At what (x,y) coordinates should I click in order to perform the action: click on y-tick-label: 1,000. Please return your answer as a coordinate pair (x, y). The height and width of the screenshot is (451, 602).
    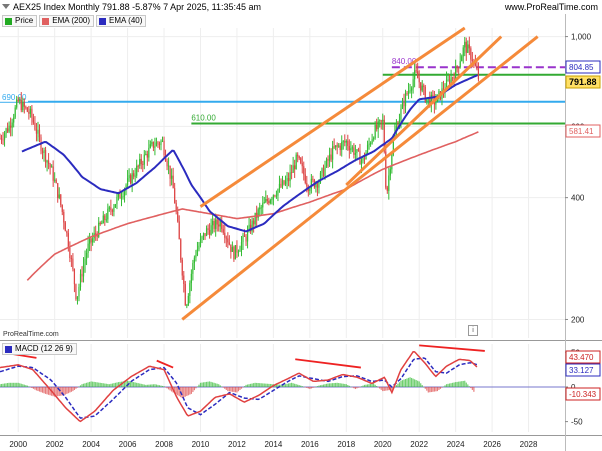
    Looking at the image, I should click on (581, 37).